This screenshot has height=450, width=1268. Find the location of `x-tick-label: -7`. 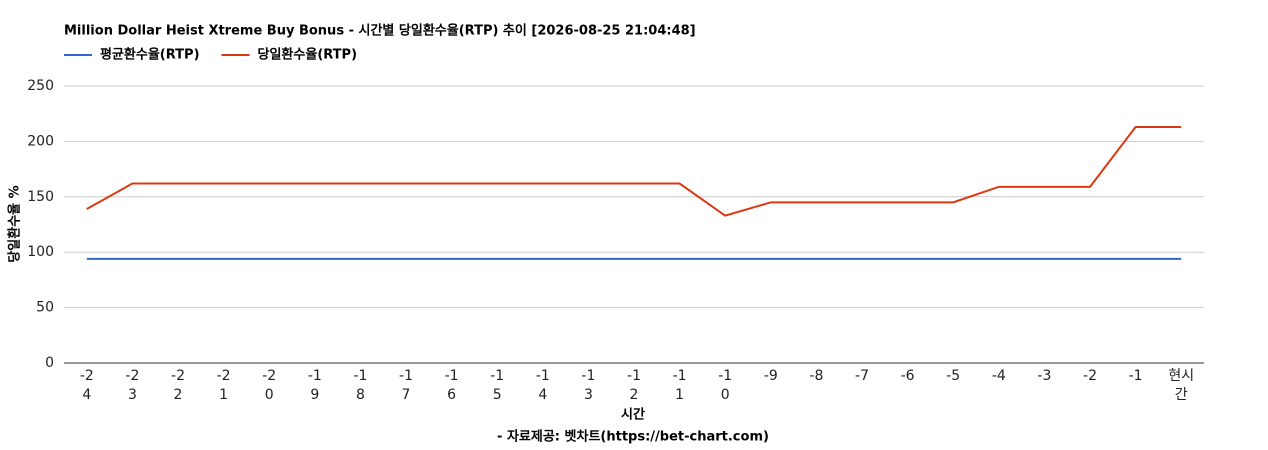

x-tick-label: -7 is located at coordinates (862, 376).